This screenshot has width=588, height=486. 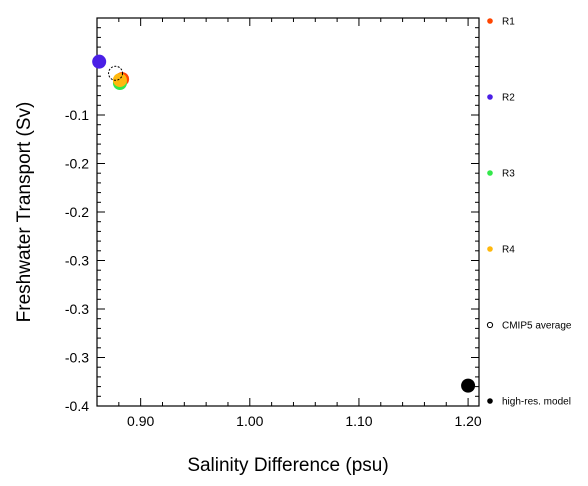 I want to click on legend-item: R1, so click(x=501, y=22).